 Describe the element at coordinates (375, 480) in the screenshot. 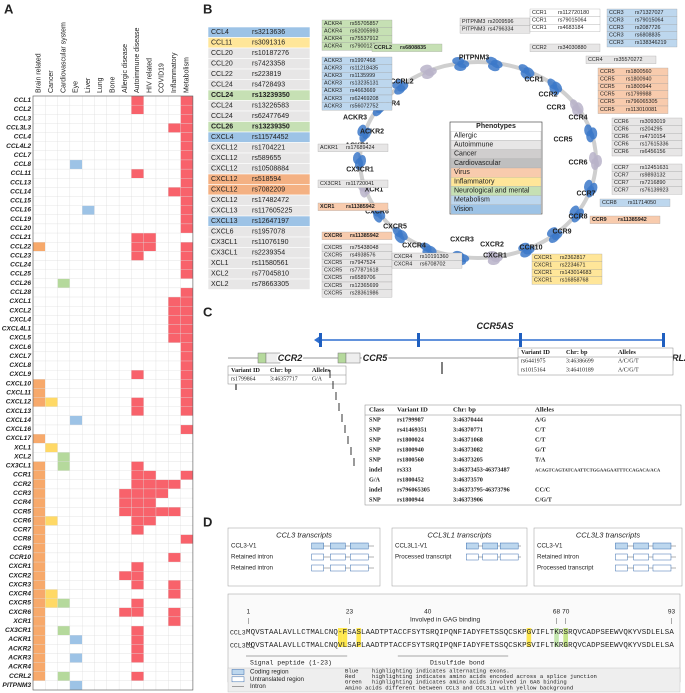

I see `table-cell: G/A` at that location.